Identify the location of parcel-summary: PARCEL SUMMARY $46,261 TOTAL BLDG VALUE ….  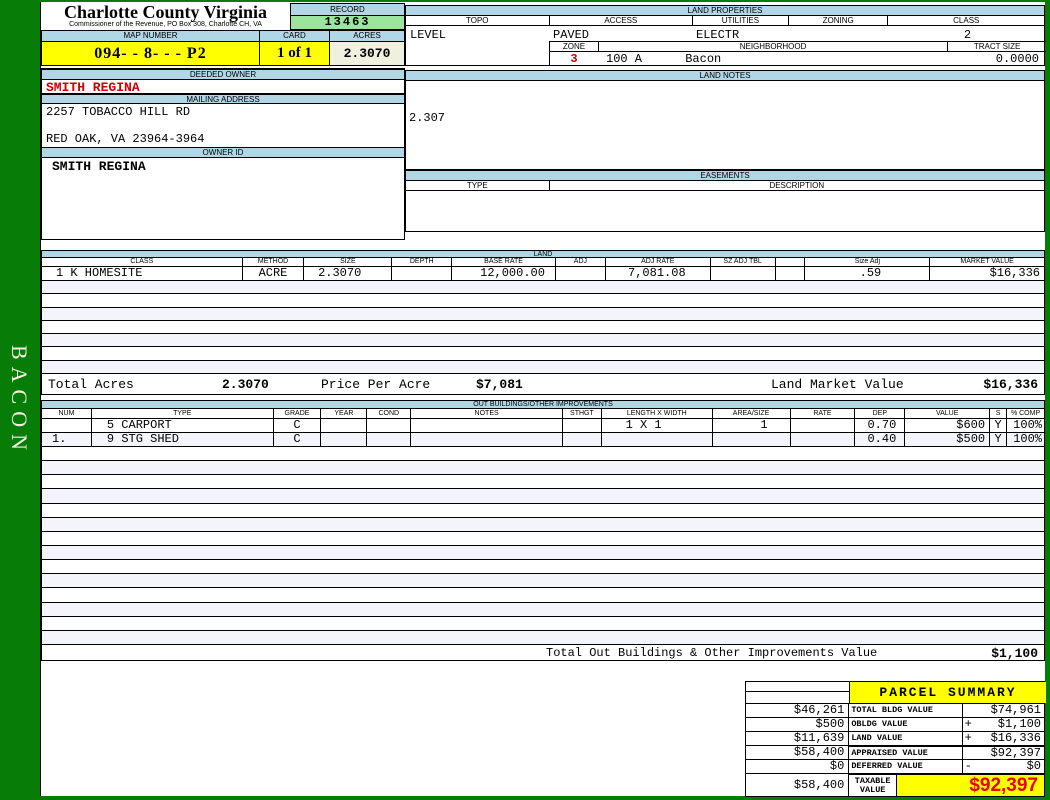
(895, 739).